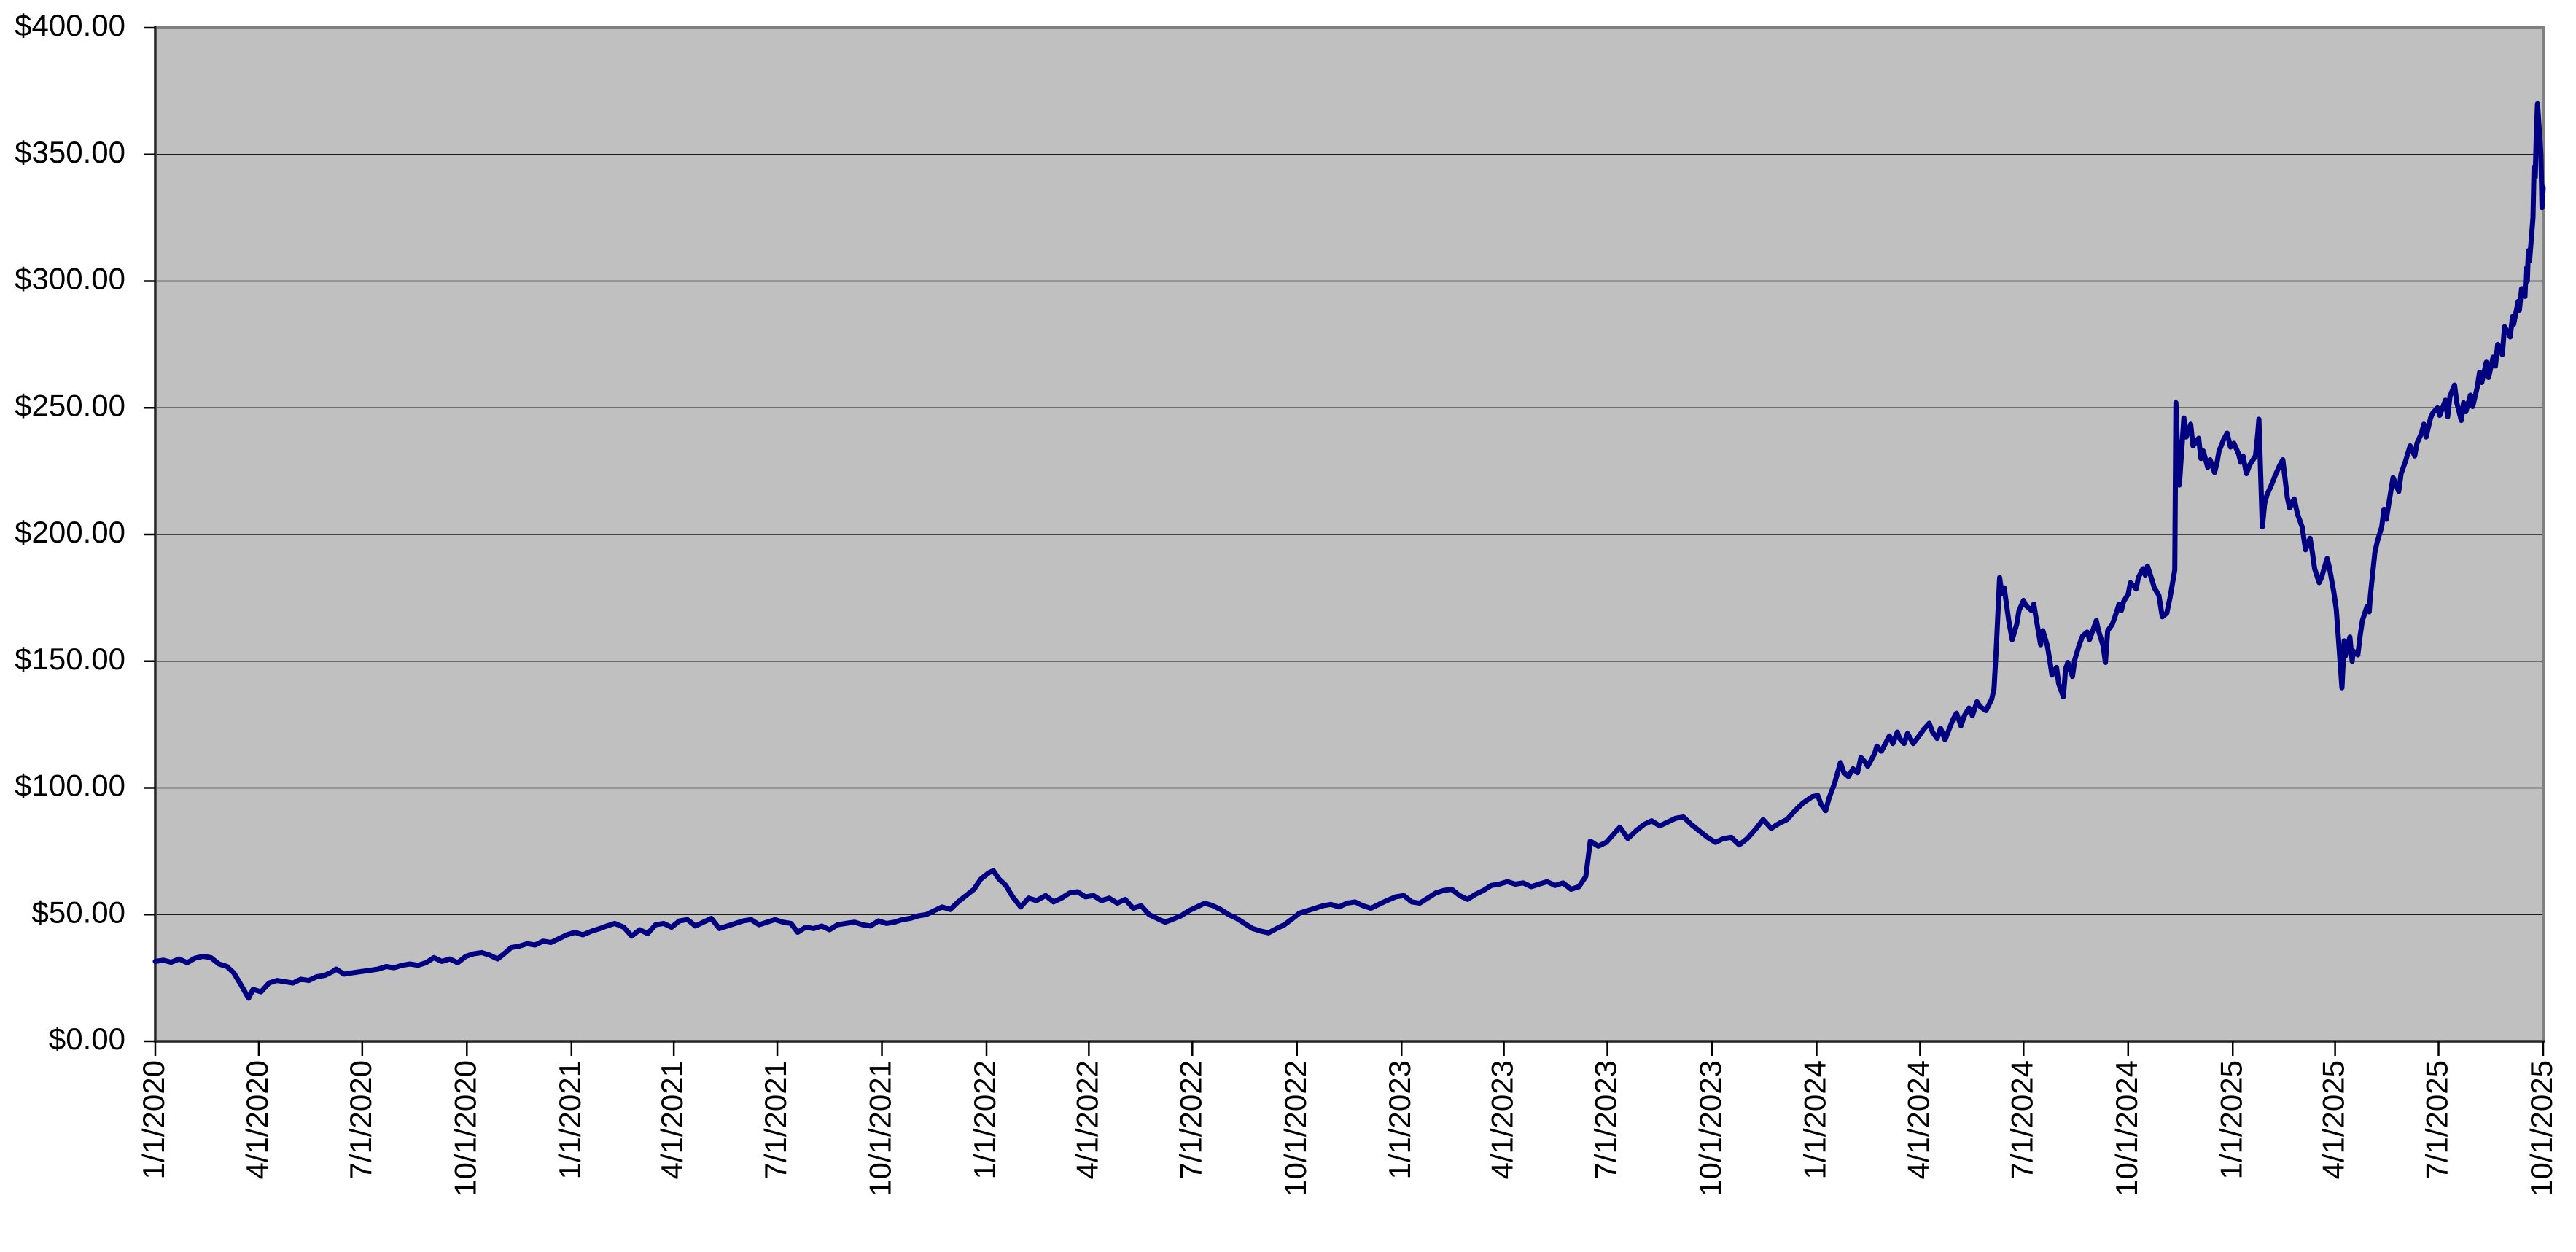 This screenshot has height=1252, width=2576. Describe the element at coordinates (87, 1039) in the screenshot. I see `y-axis-label: $0.00` at that location.